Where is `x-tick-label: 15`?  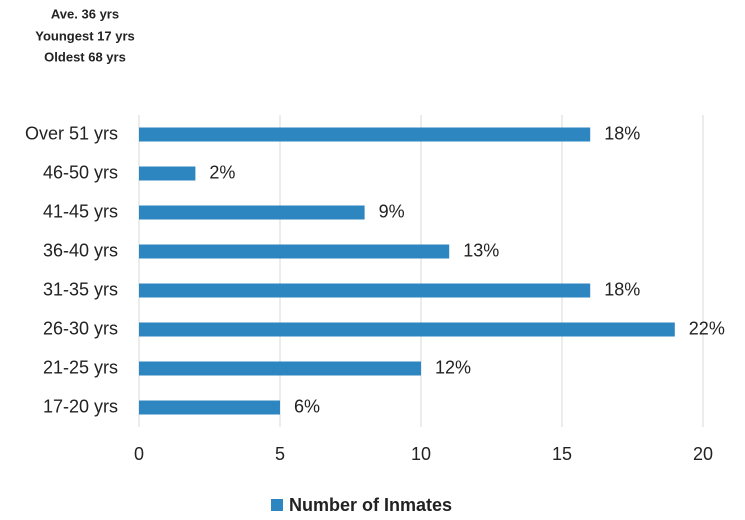 x-tick-label: 15 is located at coordinates (562, 454).